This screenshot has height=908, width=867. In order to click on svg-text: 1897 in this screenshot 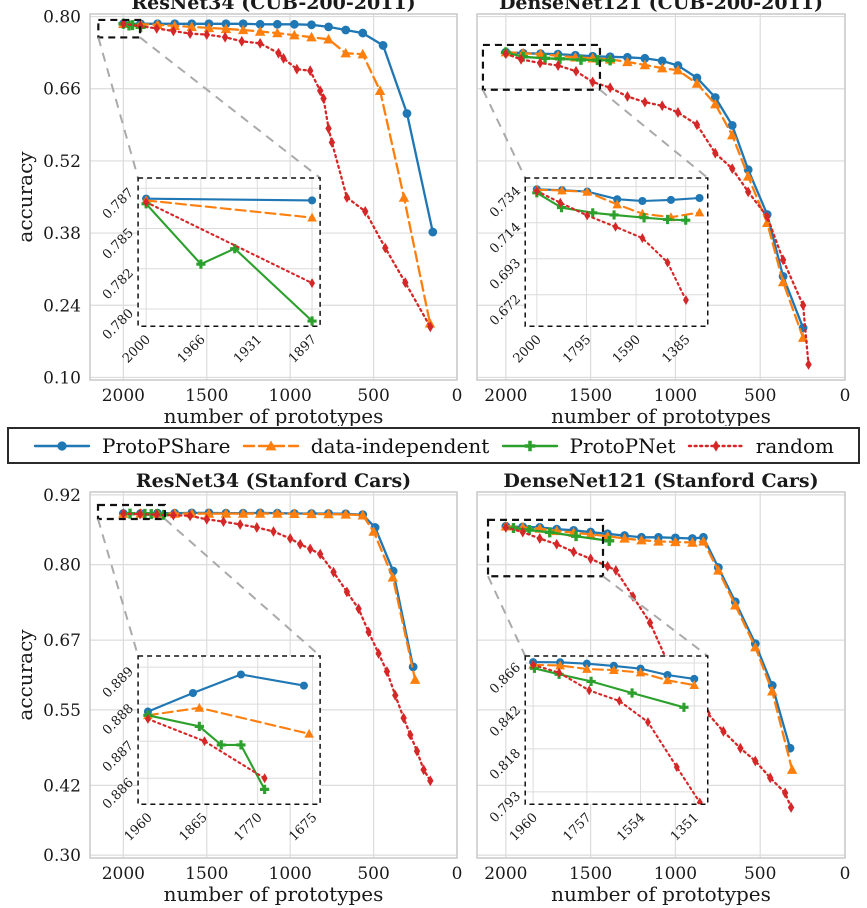, I will do `click(303, 349)`.